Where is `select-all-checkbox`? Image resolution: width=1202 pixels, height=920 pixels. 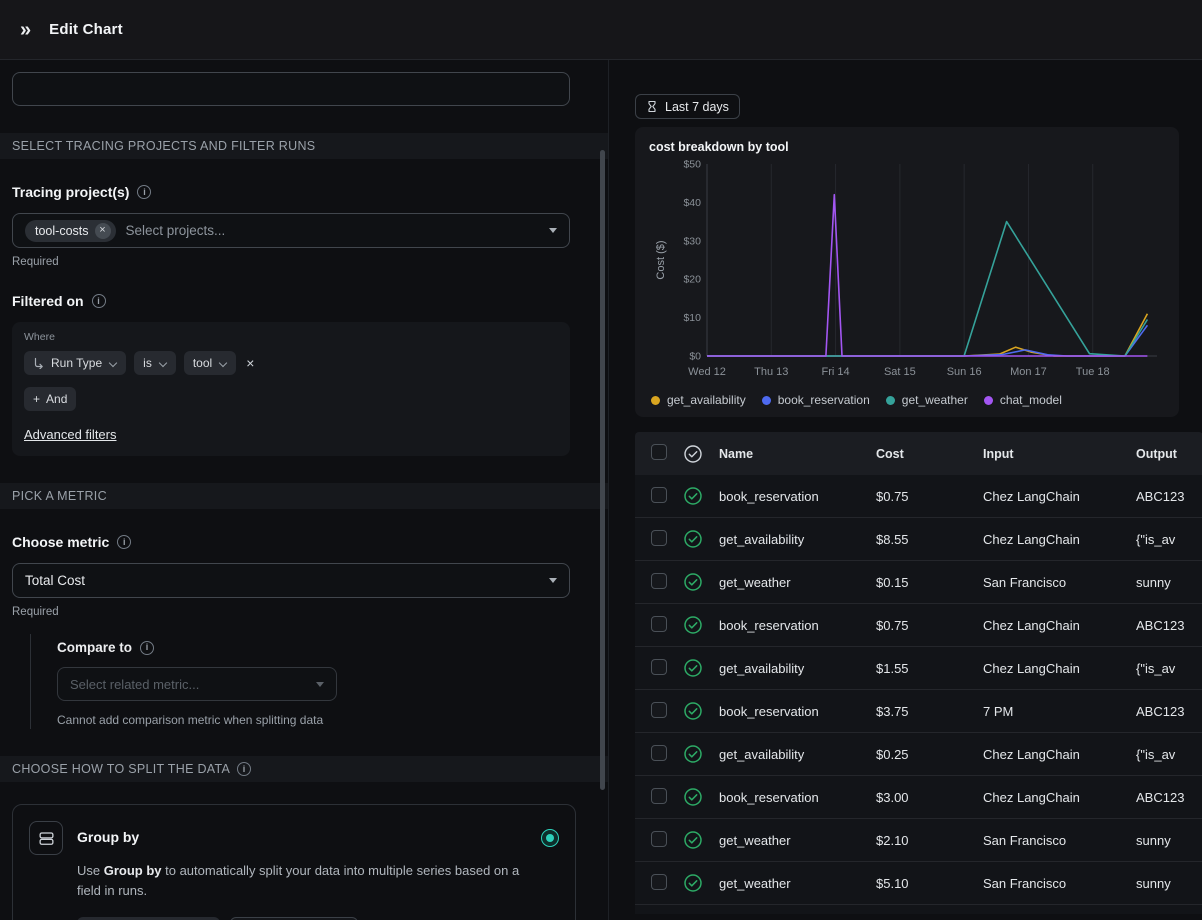 select-all-checkbox is located at coordinates (659, 452).